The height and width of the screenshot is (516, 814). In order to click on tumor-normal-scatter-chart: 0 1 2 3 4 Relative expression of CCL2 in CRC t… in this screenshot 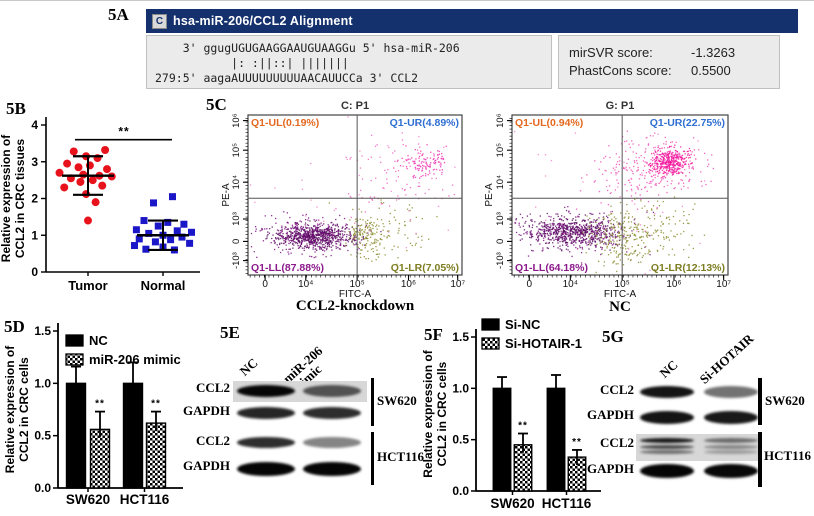, I will do `click(100, 205)`.